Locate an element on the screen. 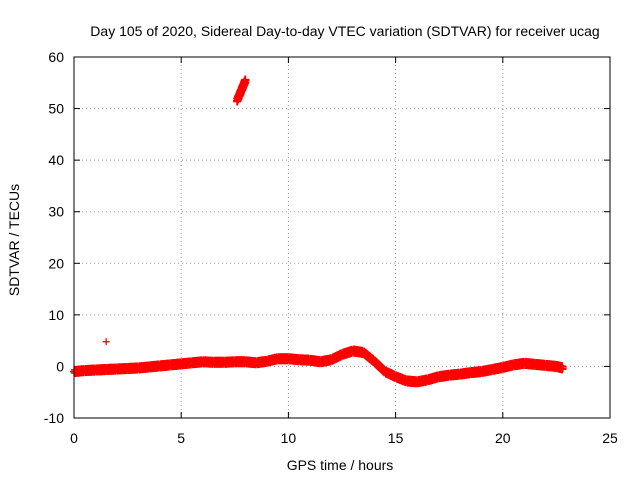  x-tick-label: 10 is located at coordinates (289, 438).